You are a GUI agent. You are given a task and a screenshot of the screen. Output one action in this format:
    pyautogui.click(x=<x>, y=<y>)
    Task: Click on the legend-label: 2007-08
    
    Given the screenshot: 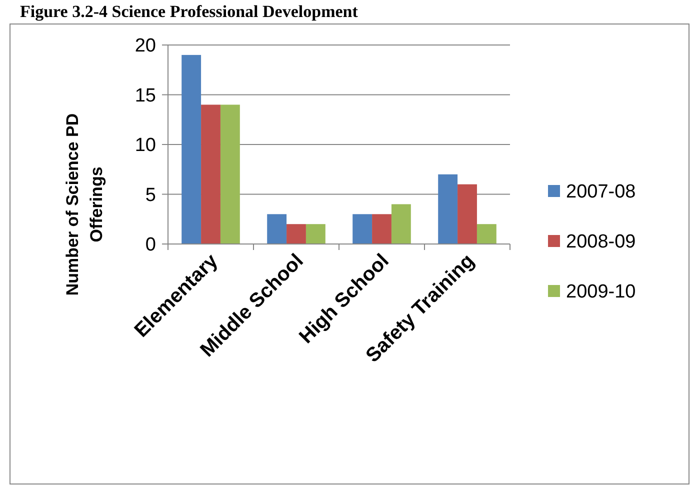 What is the action you would take?
    pyautogui.click(x=601, y=192)
    